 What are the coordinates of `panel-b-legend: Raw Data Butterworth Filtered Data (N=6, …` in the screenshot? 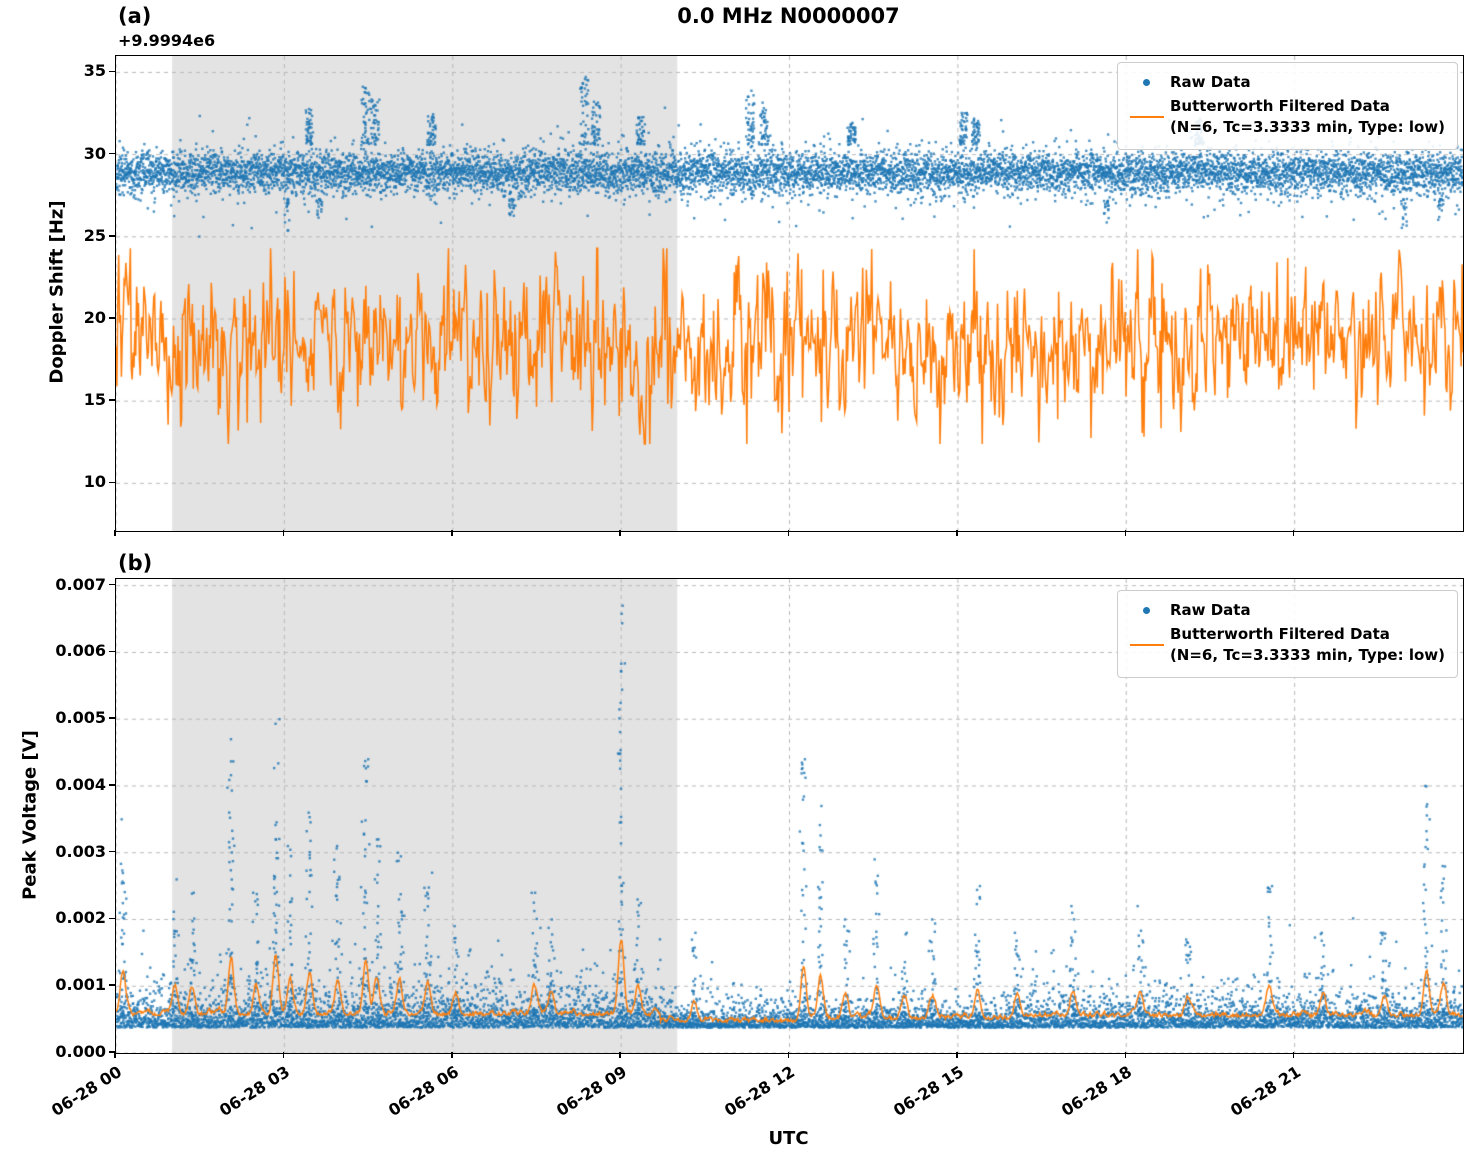 It's located at (1287, 634).